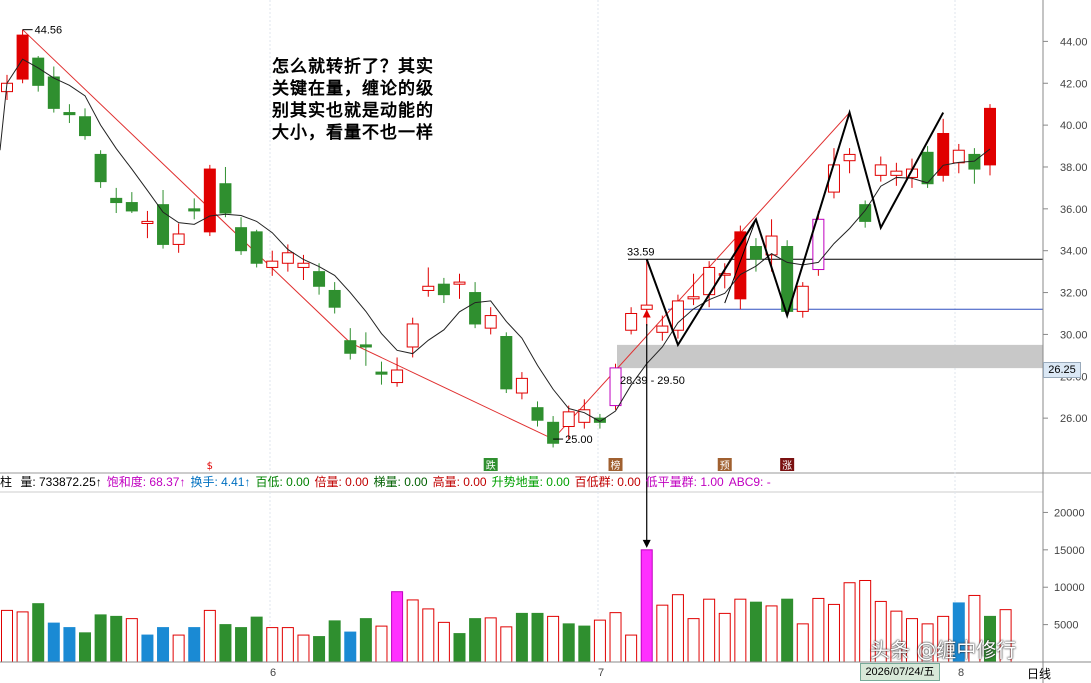 The height and width of the screenshot is (683, 1091). I want to click on pivot-zone, so click(830, 356).